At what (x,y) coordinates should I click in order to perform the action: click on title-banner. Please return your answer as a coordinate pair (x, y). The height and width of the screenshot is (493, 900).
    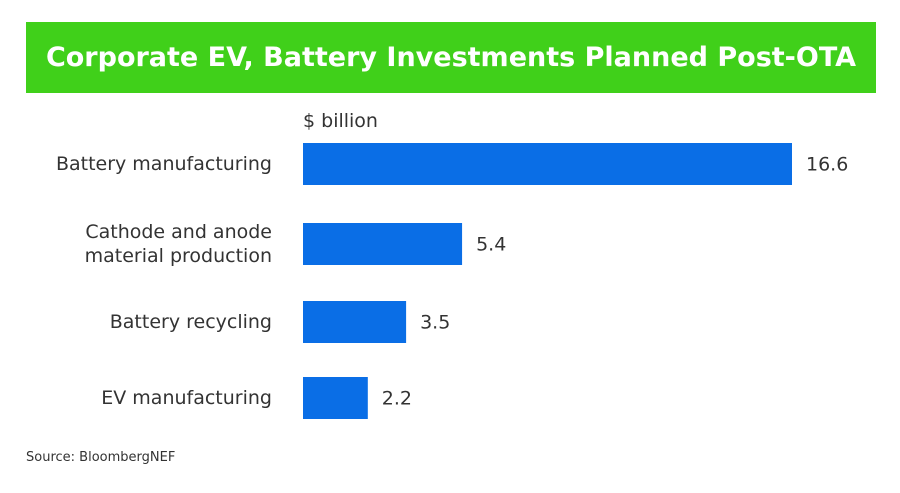
    Looking at the image, I should click on (451, 57).